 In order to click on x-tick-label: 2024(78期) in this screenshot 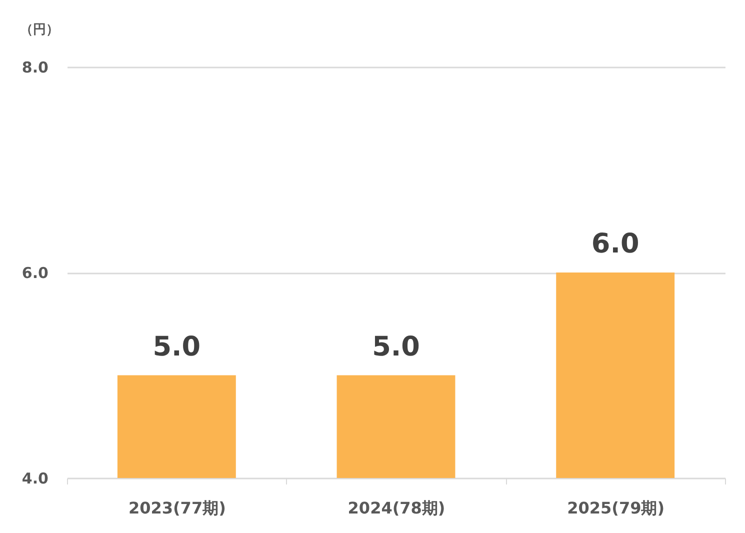, I will do `click(397, 508)`.